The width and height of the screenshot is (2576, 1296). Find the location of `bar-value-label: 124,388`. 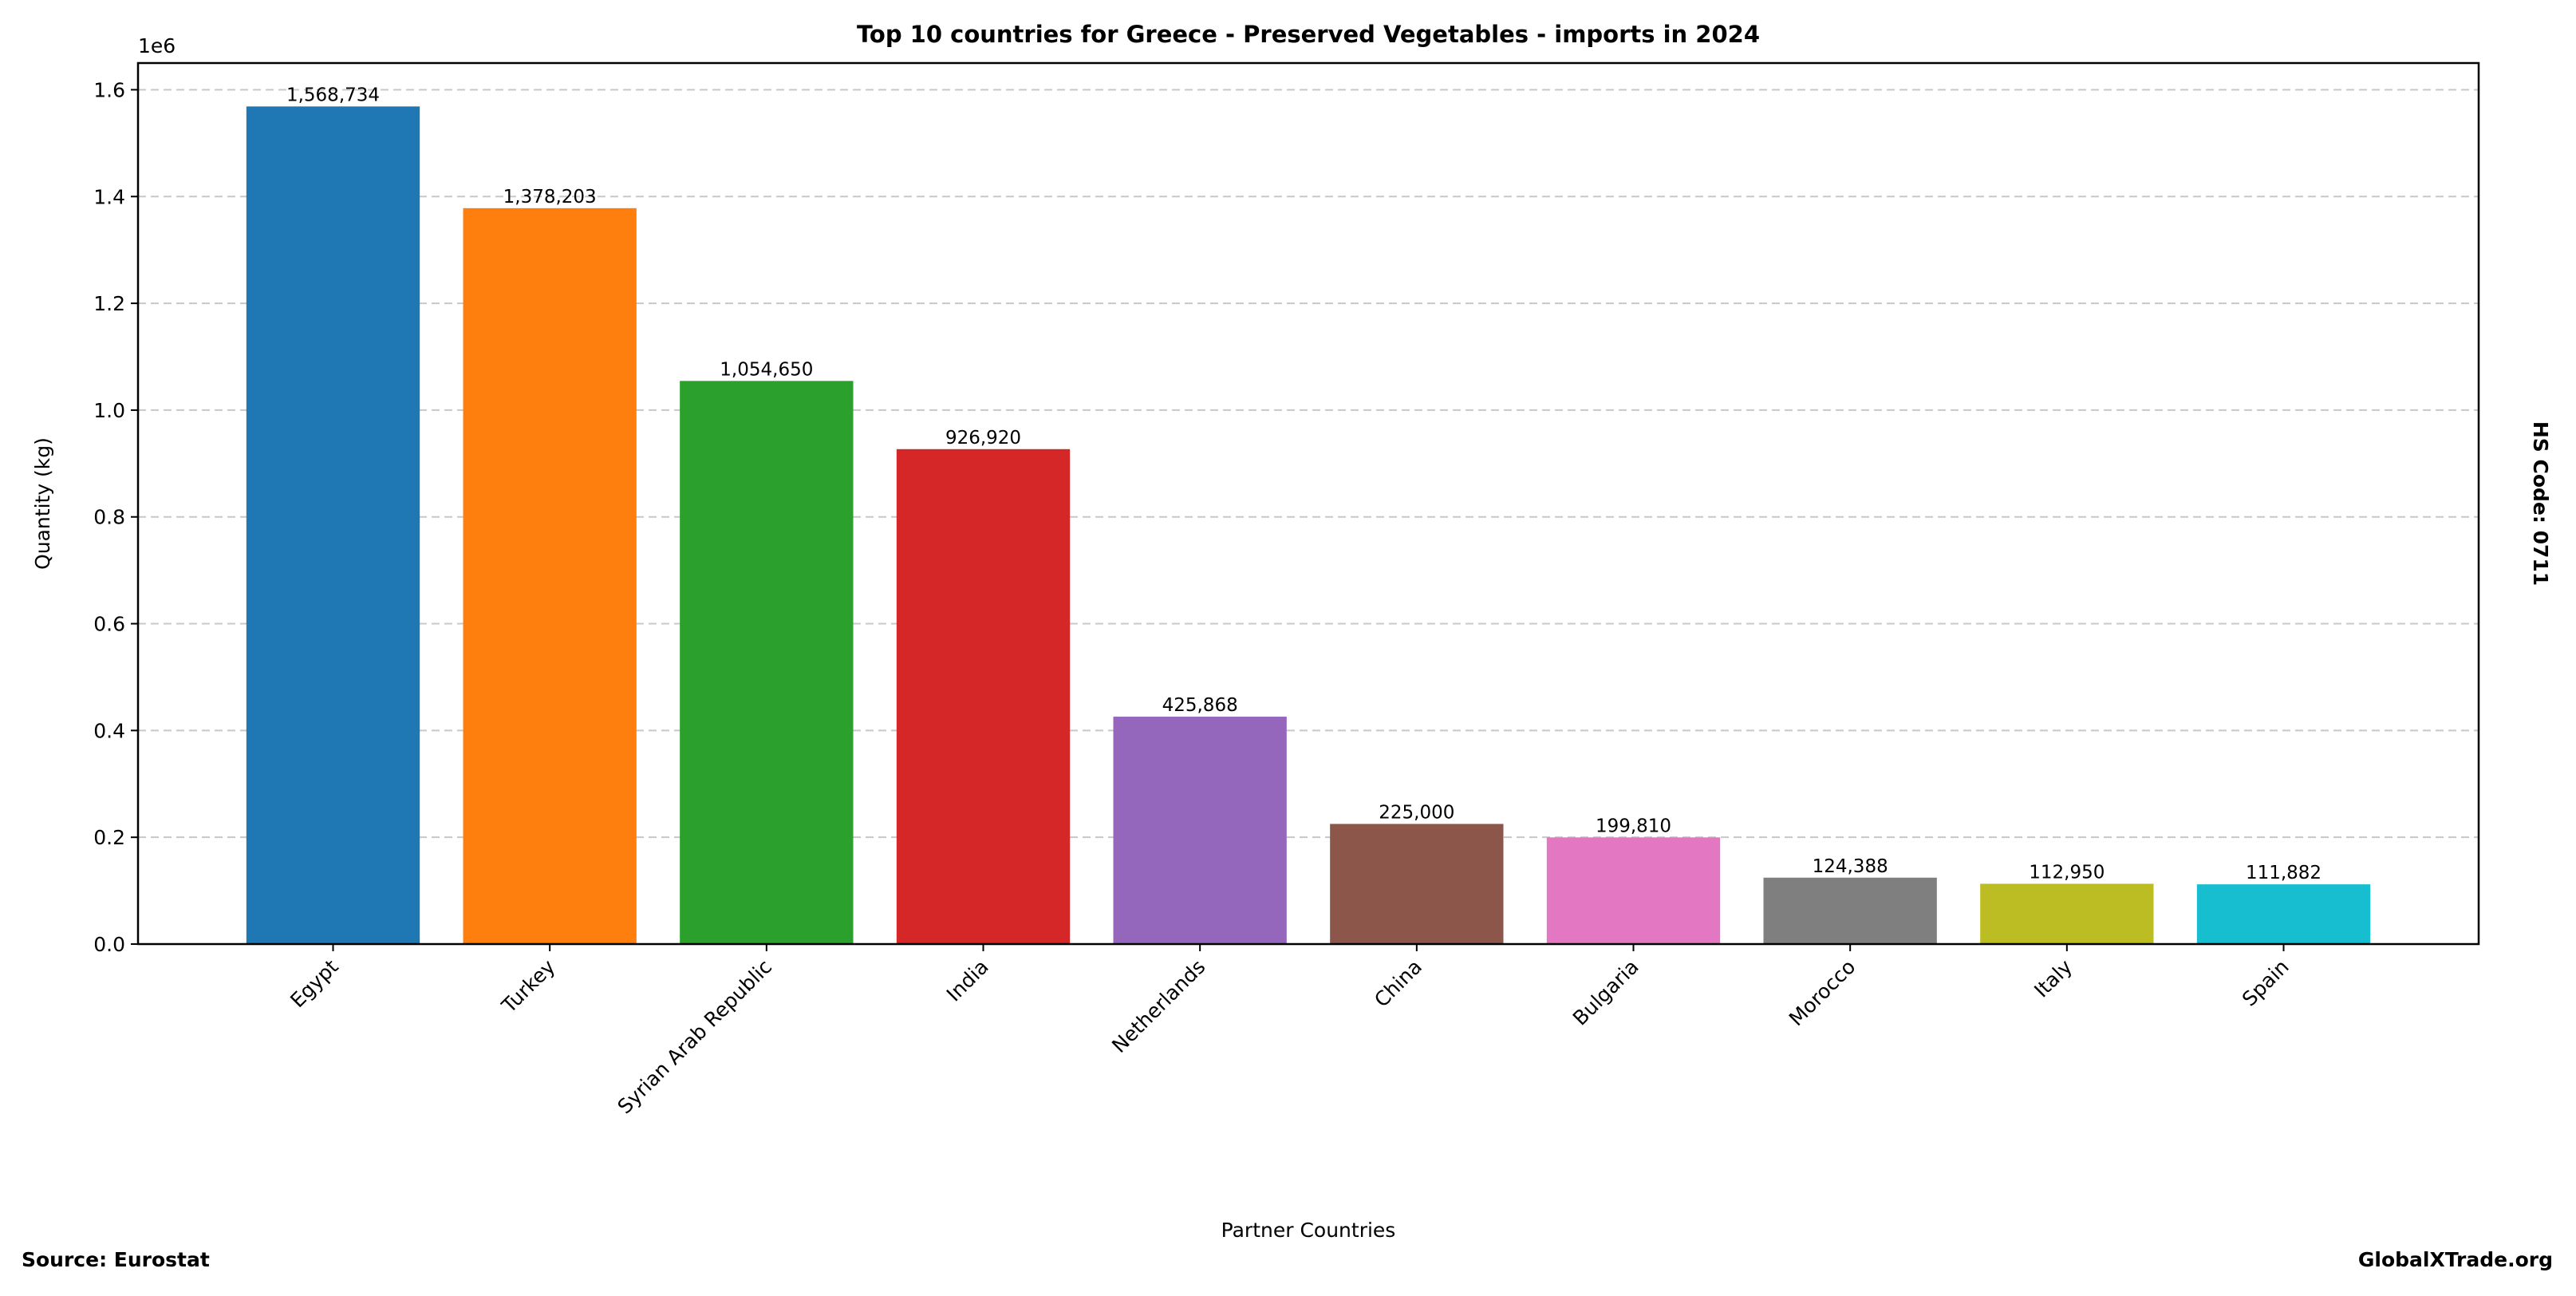

bar-value-label: 124,388 is located at coordinates (1850, 867).